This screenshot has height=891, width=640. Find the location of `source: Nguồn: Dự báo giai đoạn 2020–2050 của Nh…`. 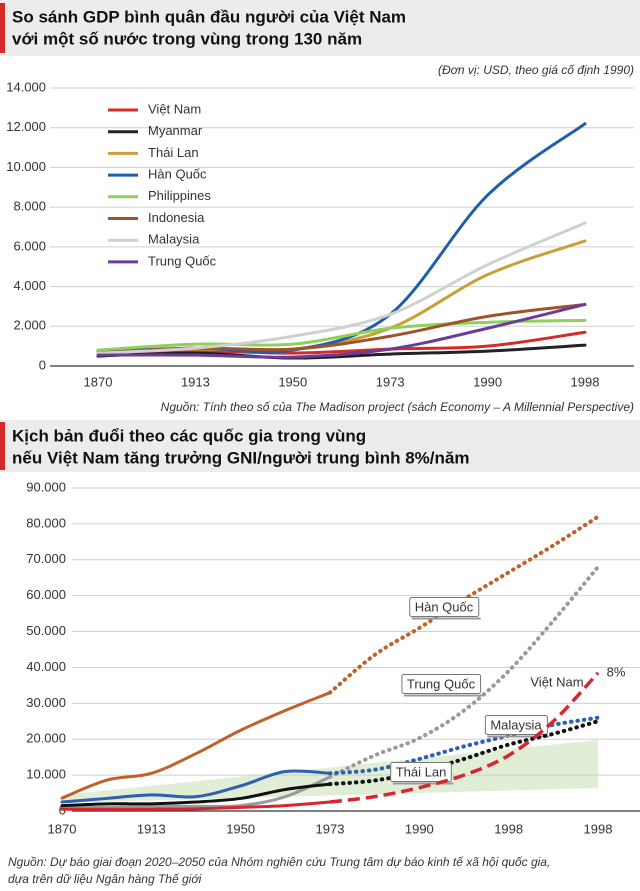

source: Nguồn: Dự báo giai đoạn 2020–2050 của Nh… is located at coordinates (279, 862).